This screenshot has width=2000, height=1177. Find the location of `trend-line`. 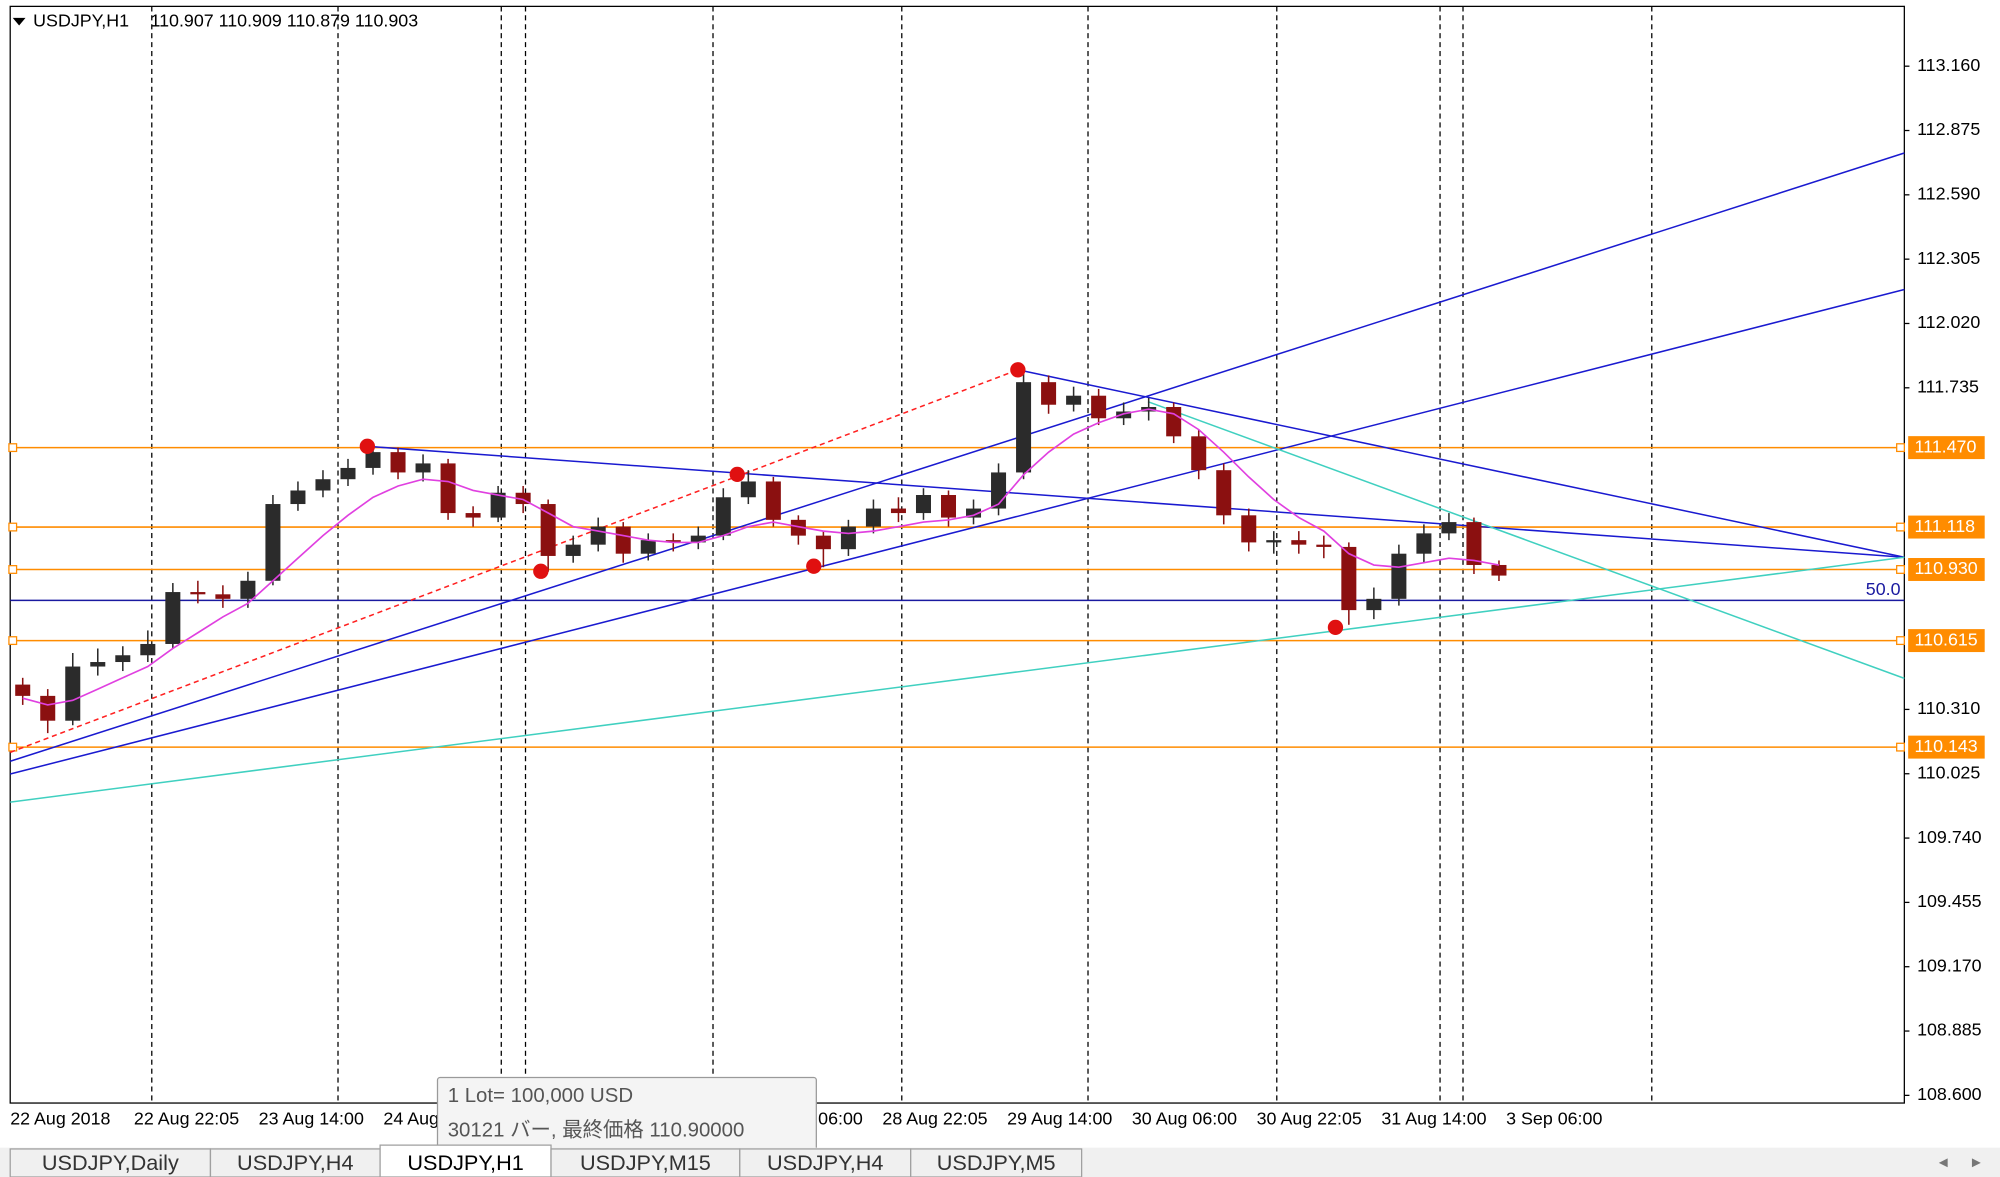

trend-line is located at coordinates (1136, 502).